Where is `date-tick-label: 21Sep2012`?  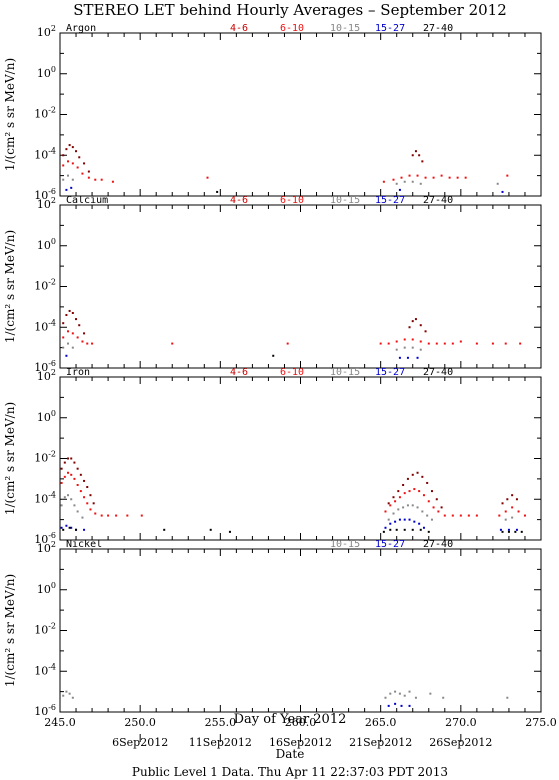 date-tick-label: 21Sep2012 is located at coordinates (380, 742).